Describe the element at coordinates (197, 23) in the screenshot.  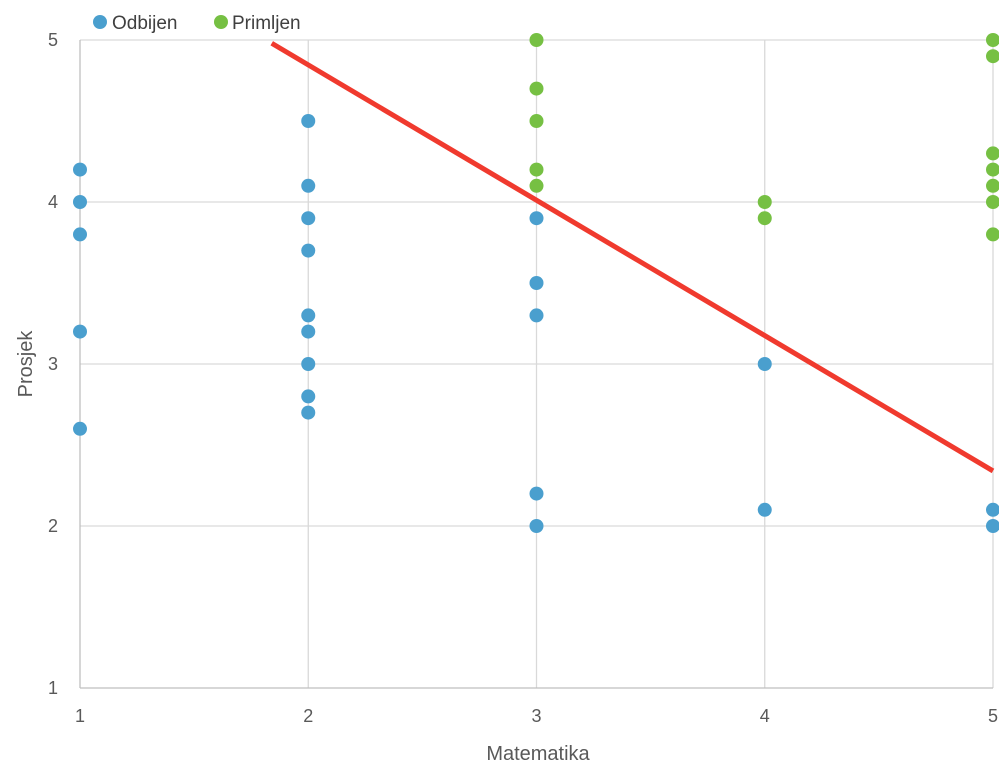
I see `legend: Odbijen Primljen` at that location.